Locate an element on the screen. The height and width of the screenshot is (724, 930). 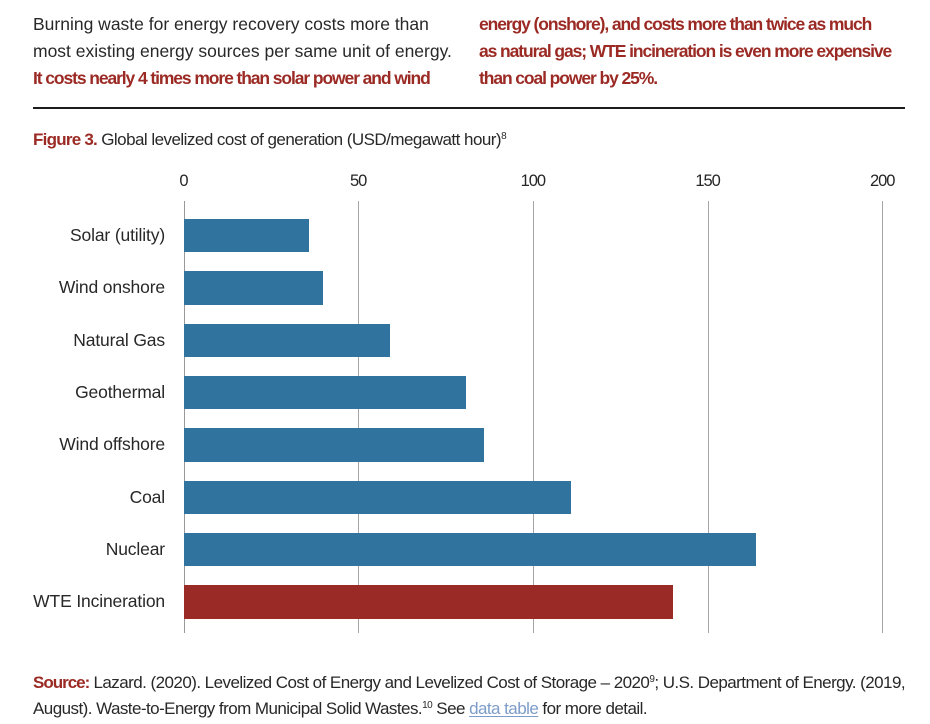
source-label: Source: is located at coordinates (61, 682).